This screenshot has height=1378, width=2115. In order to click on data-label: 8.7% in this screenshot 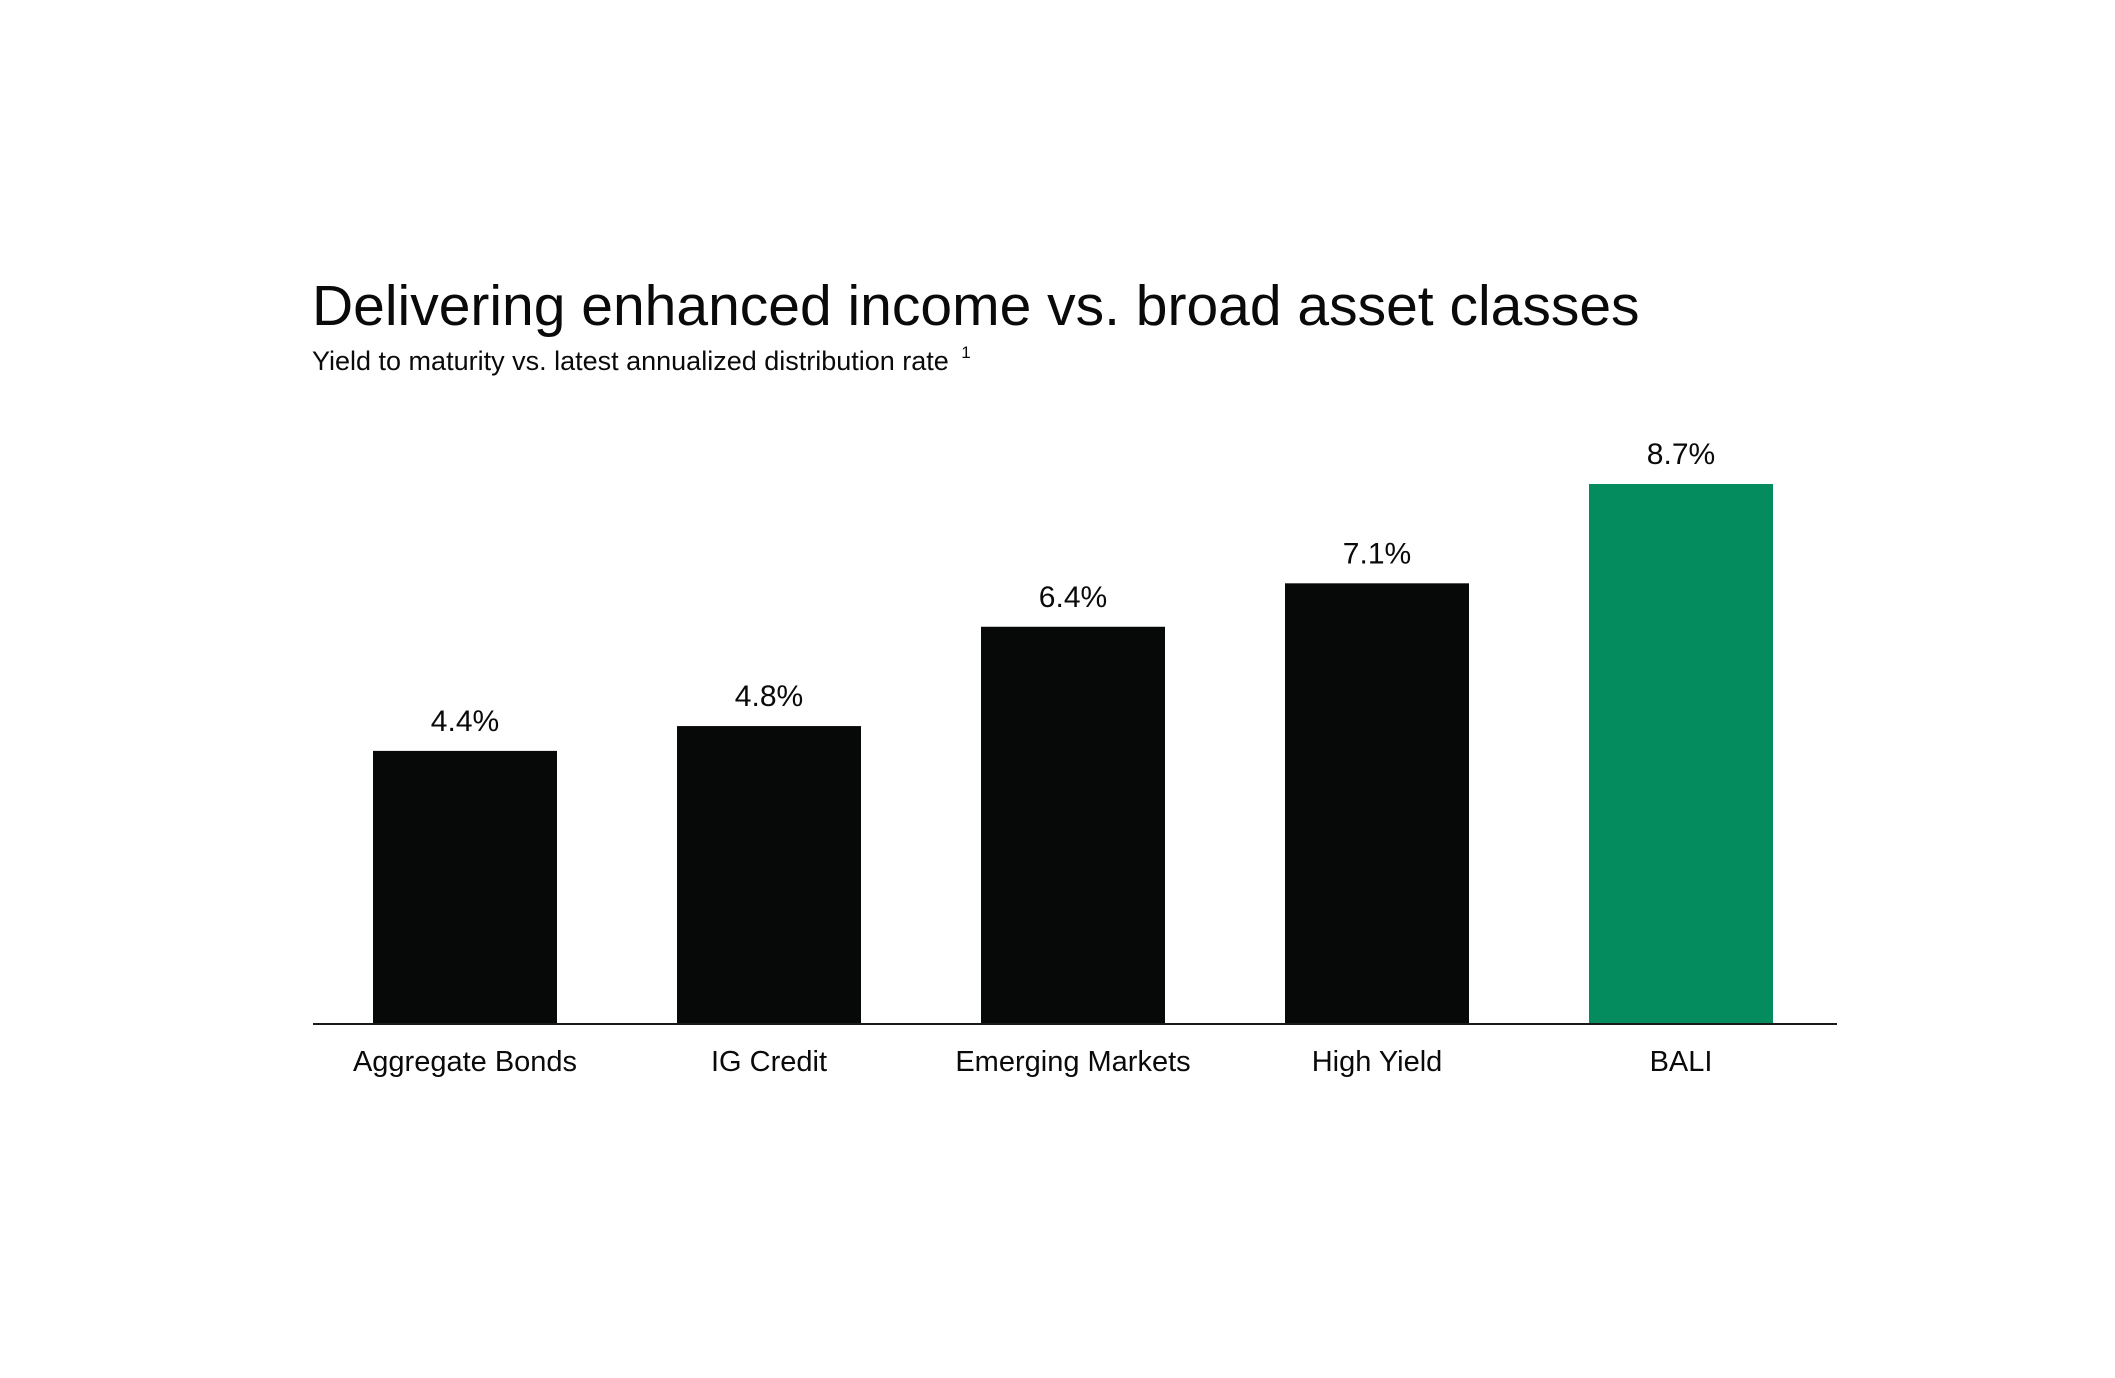, I will do `click(1681, 454)`.